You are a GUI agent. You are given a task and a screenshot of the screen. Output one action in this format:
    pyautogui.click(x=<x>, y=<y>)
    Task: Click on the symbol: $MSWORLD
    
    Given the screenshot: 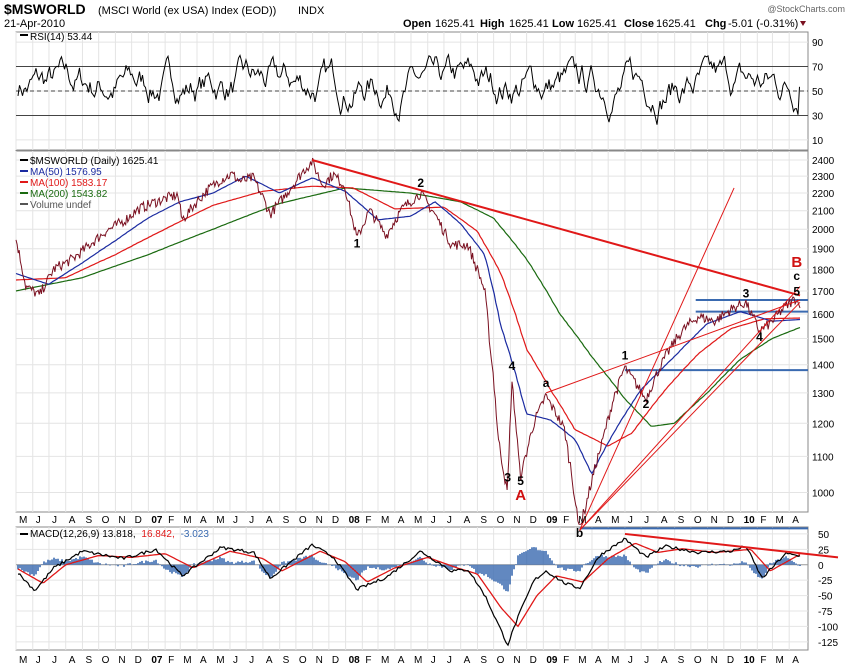 What is the action you would take?
    pyautogui.click(x=45, y=9)
    